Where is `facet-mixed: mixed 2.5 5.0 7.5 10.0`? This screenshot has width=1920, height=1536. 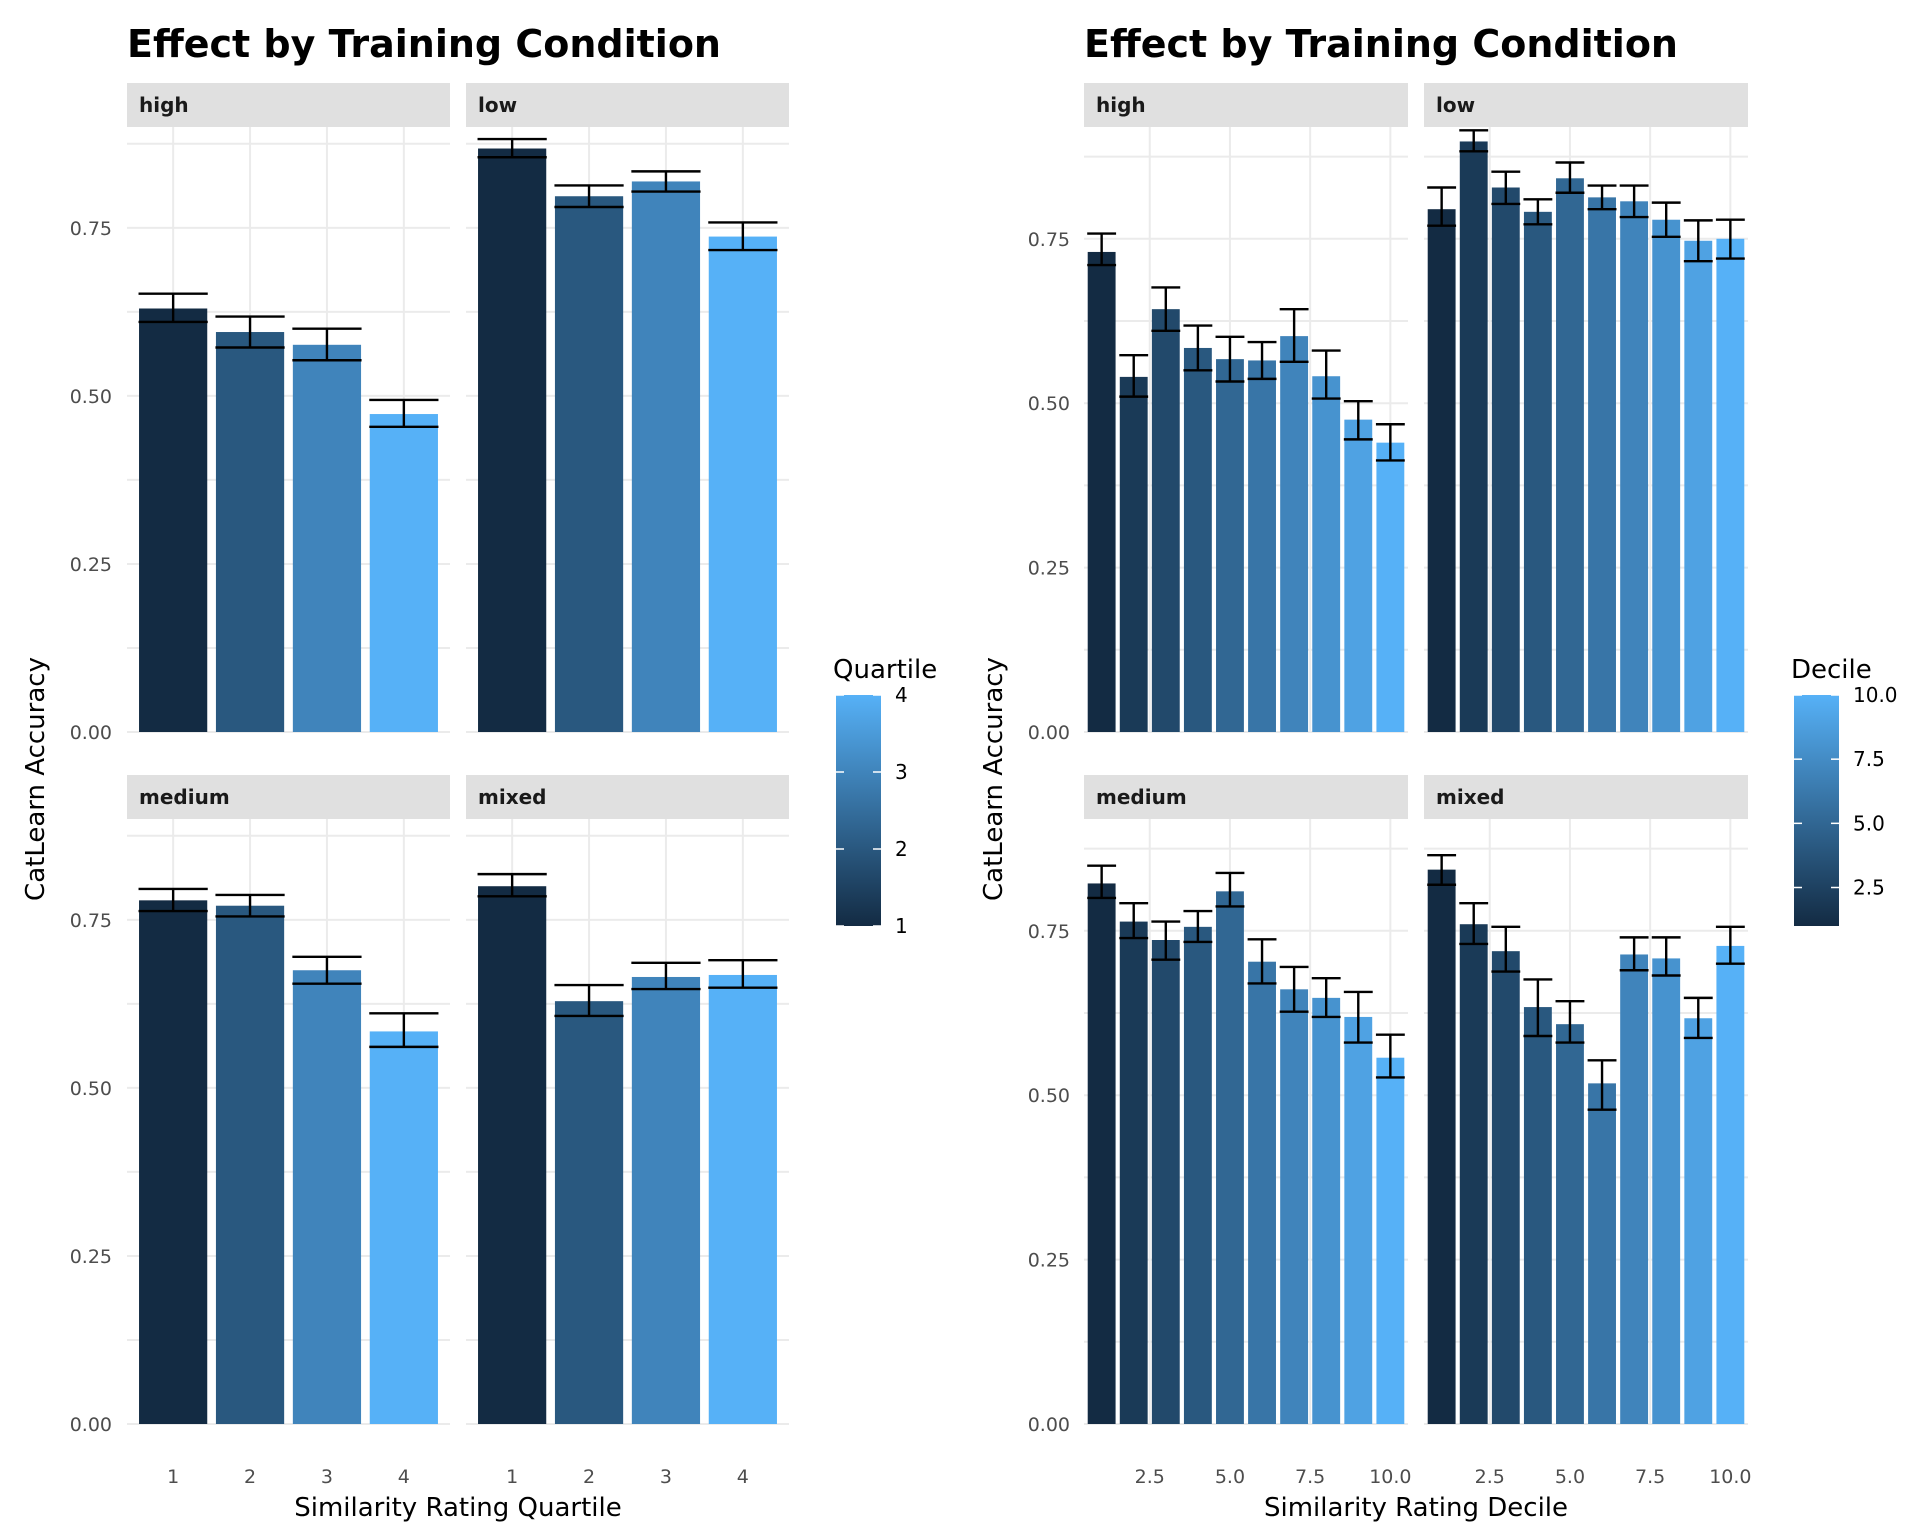 facet-mixed: mixed 2.5 5.0 7.5 10.0 is located at coordinates (1588, 1131).